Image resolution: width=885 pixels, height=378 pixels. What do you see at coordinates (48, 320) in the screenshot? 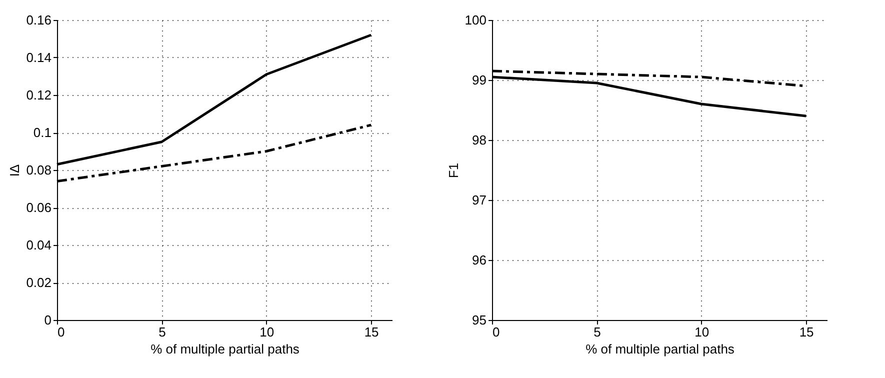
I see `y-tick-label: 0` at bounding box center [48, 320].